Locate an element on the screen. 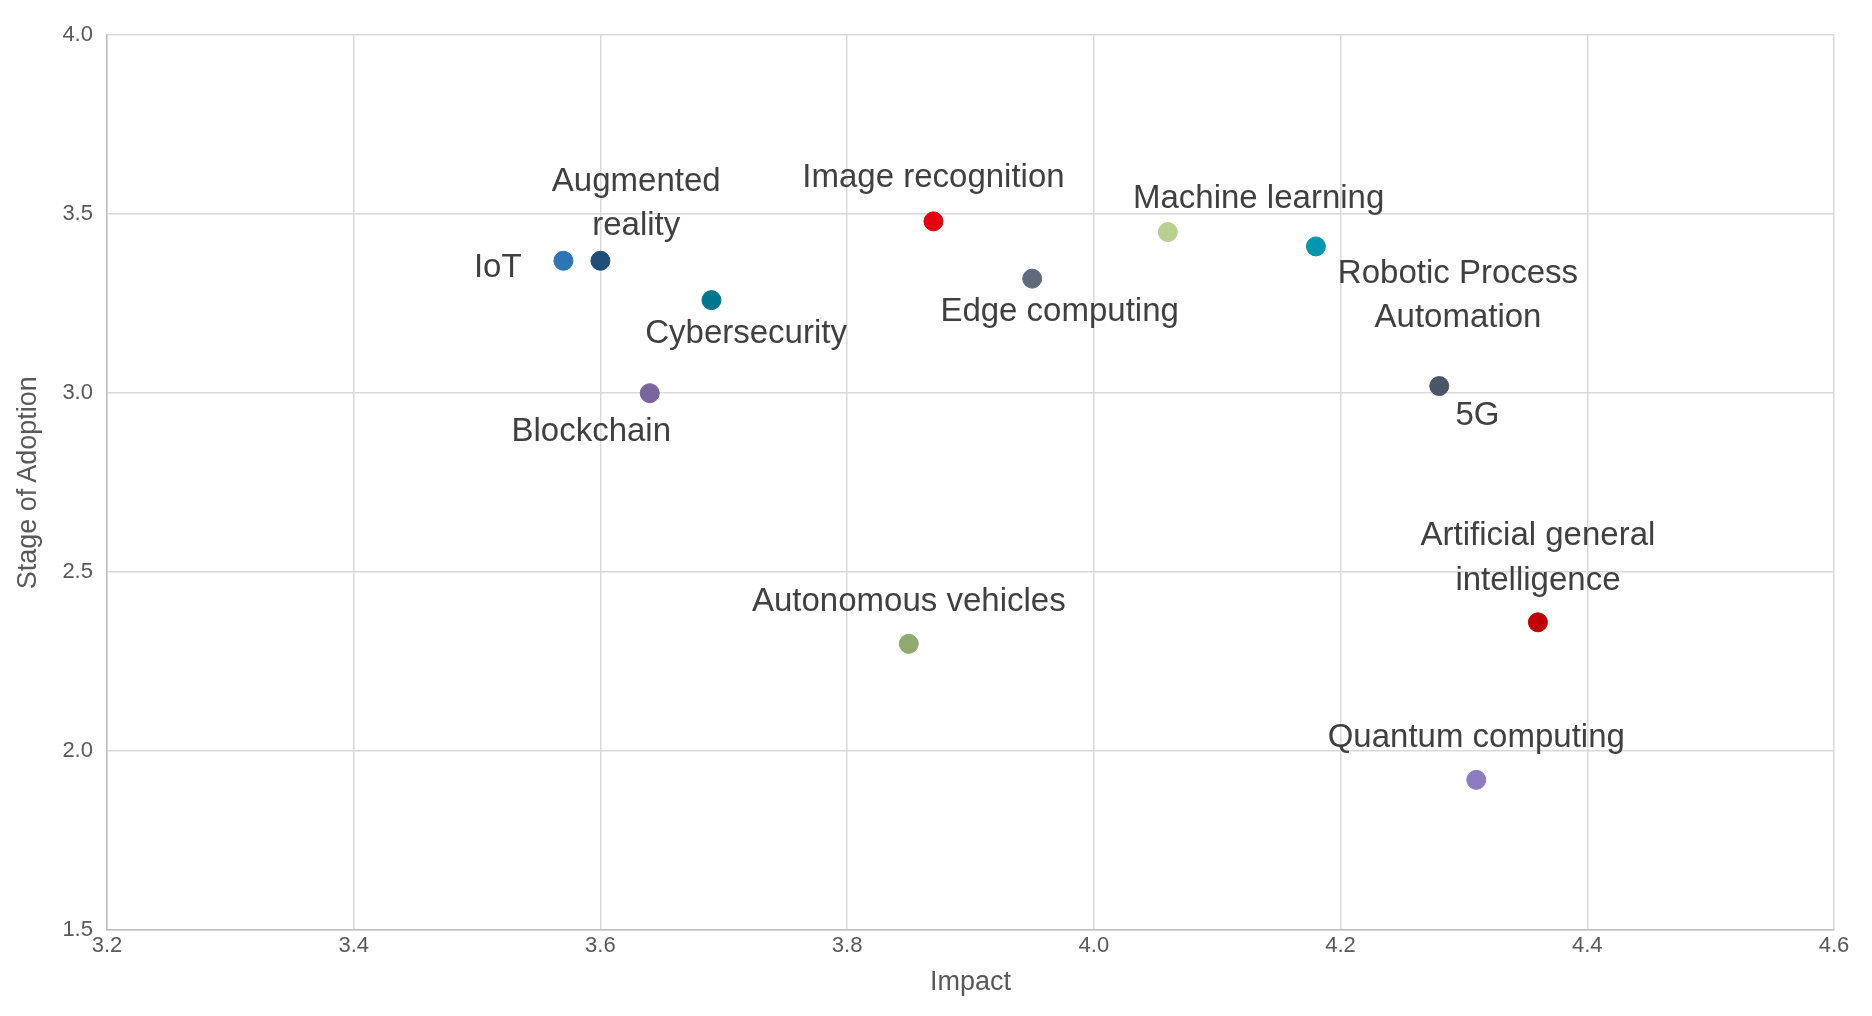  series-label: Image recognition is located at coordinates (933, 176).